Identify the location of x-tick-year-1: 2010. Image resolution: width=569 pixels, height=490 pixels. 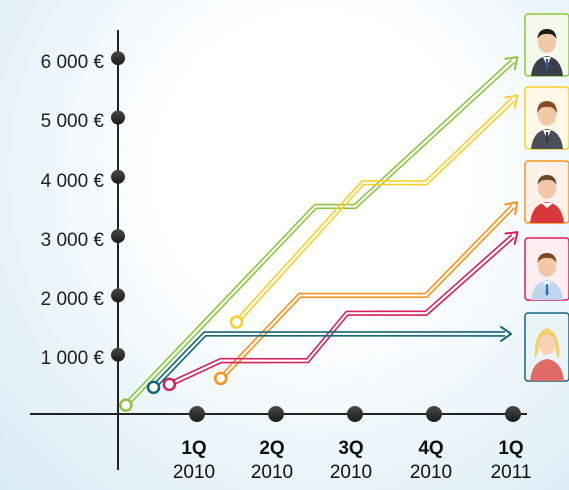
(194, 472).